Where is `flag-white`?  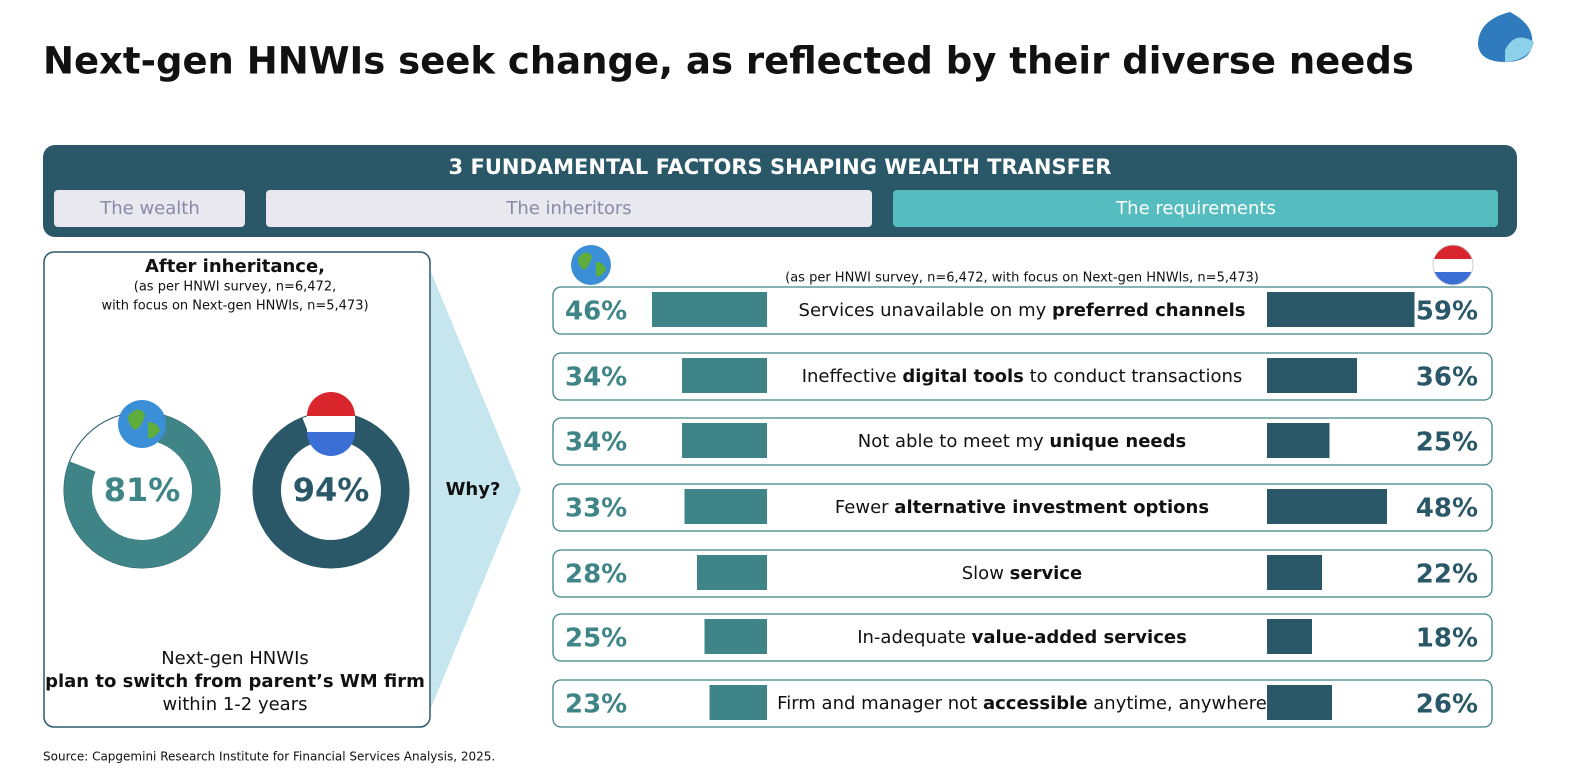 flag-white is located at coordinates (331, 424).